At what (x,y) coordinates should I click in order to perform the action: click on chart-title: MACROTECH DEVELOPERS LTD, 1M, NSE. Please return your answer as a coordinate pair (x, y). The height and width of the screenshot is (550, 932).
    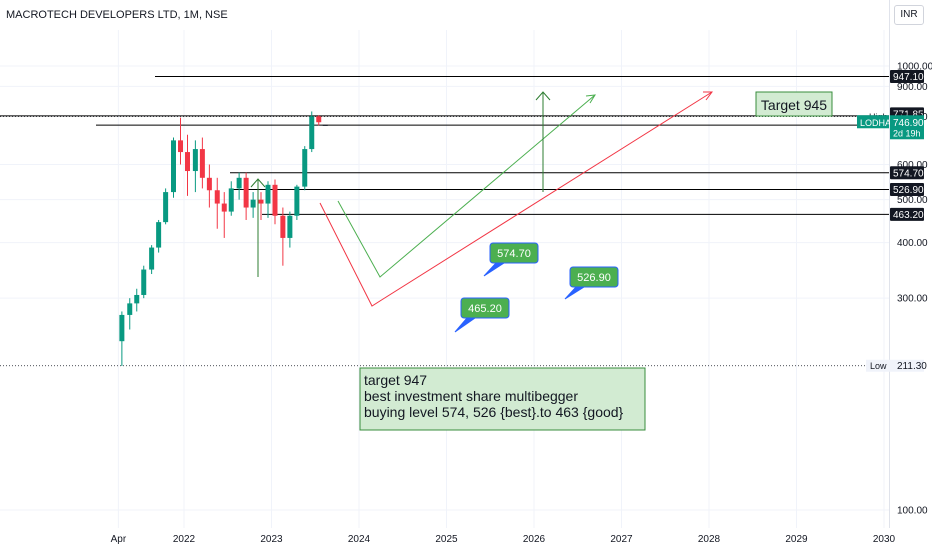
    Looking at the image, I should click on (117, 15).